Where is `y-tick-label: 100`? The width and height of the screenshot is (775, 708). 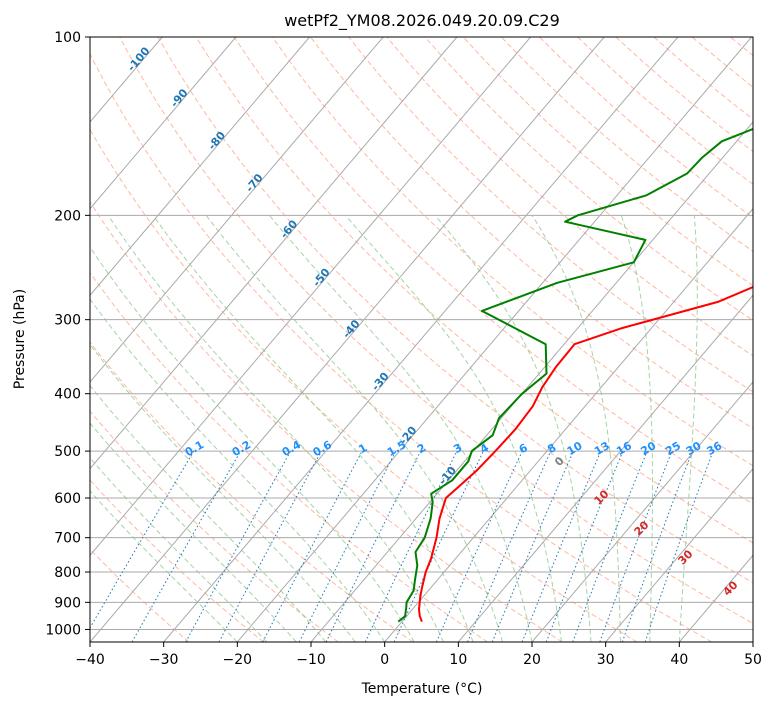 y-tick-label: 100 is located at coordinates (67, 38).